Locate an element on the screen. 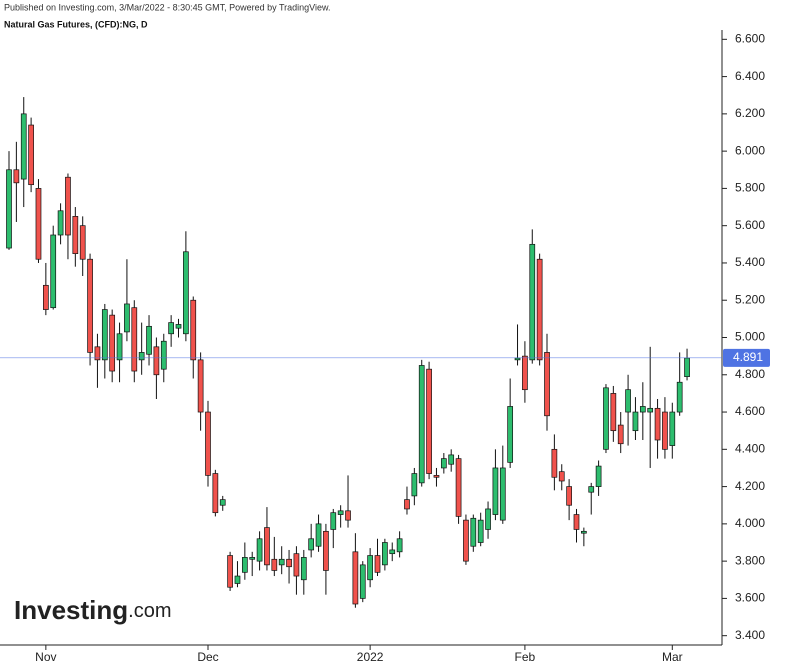  y-tick-label: 3.400 is located at coordinates (750, 635).